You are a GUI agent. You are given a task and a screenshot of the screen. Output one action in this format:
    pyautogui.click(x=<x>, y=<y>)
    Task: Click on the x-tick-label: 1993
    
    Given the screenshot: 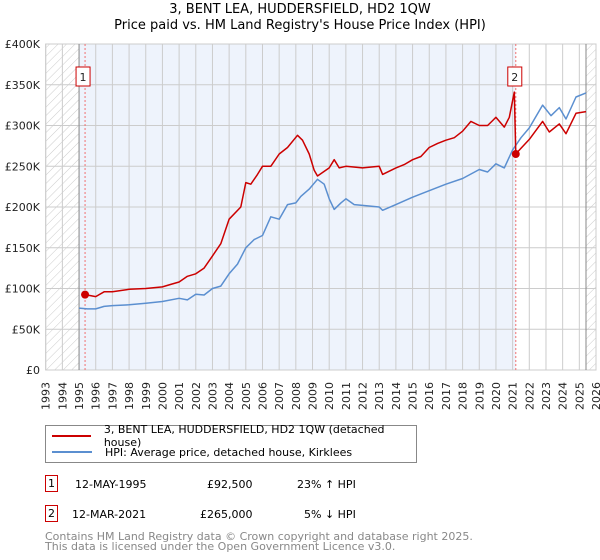 What is the action you would take?
    pyautogui.click(x=46, y=396)
    